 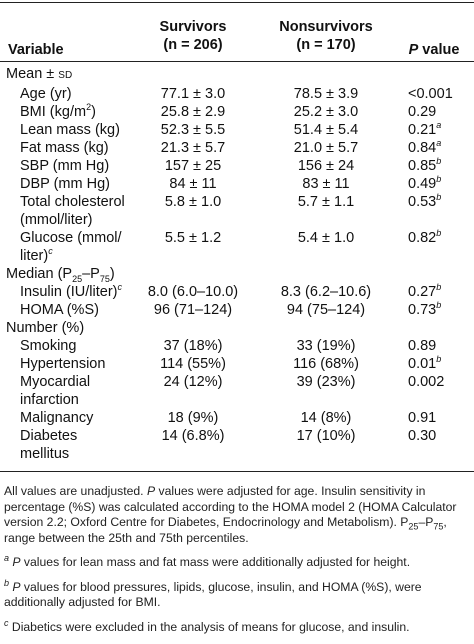 What do you see at coordinates (60, 275) in the screenshot?
I see `section-median: Median (P25–P75)` at bounding box center [60, 275].